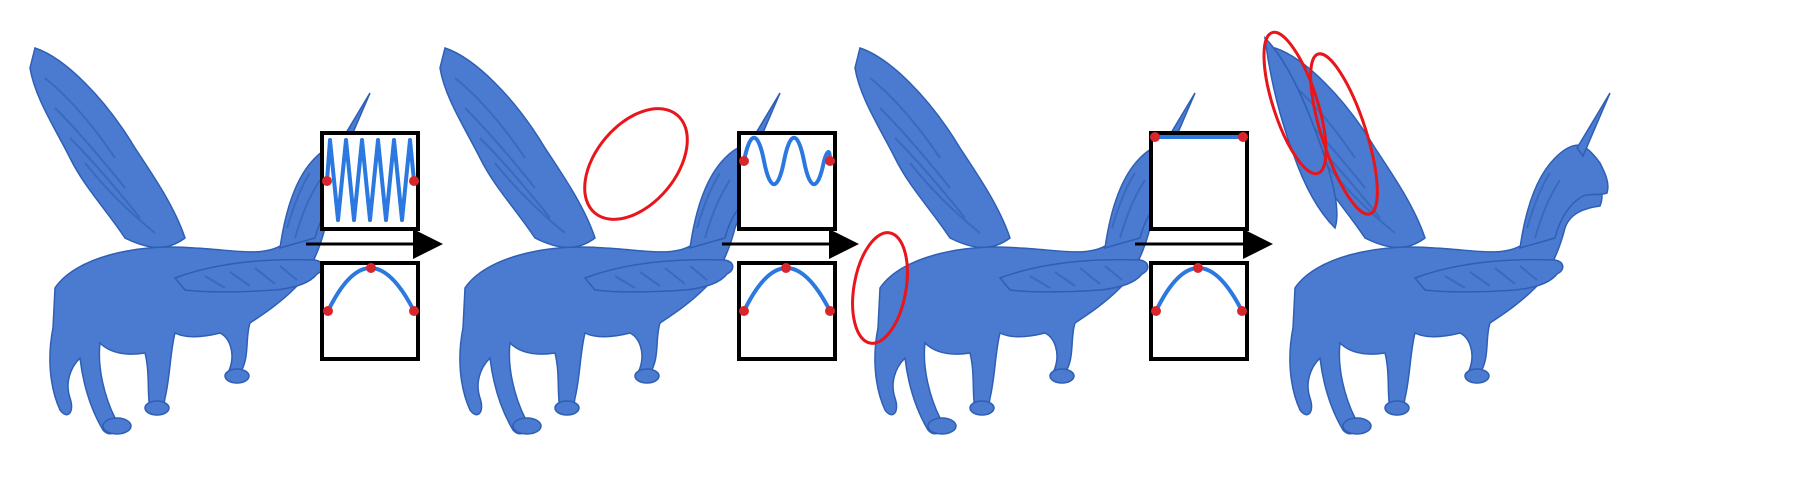  I want to click on wave-curve, so click(787, 161).